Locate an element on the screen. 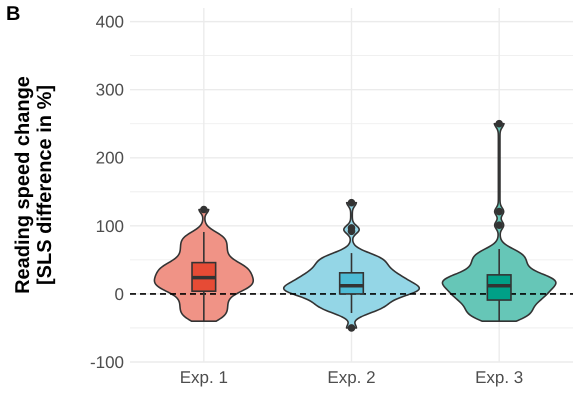 The height and width of the screenshot is (398, 579). x-tick-label: Exp. 3 is located at coordinates (499, 377).